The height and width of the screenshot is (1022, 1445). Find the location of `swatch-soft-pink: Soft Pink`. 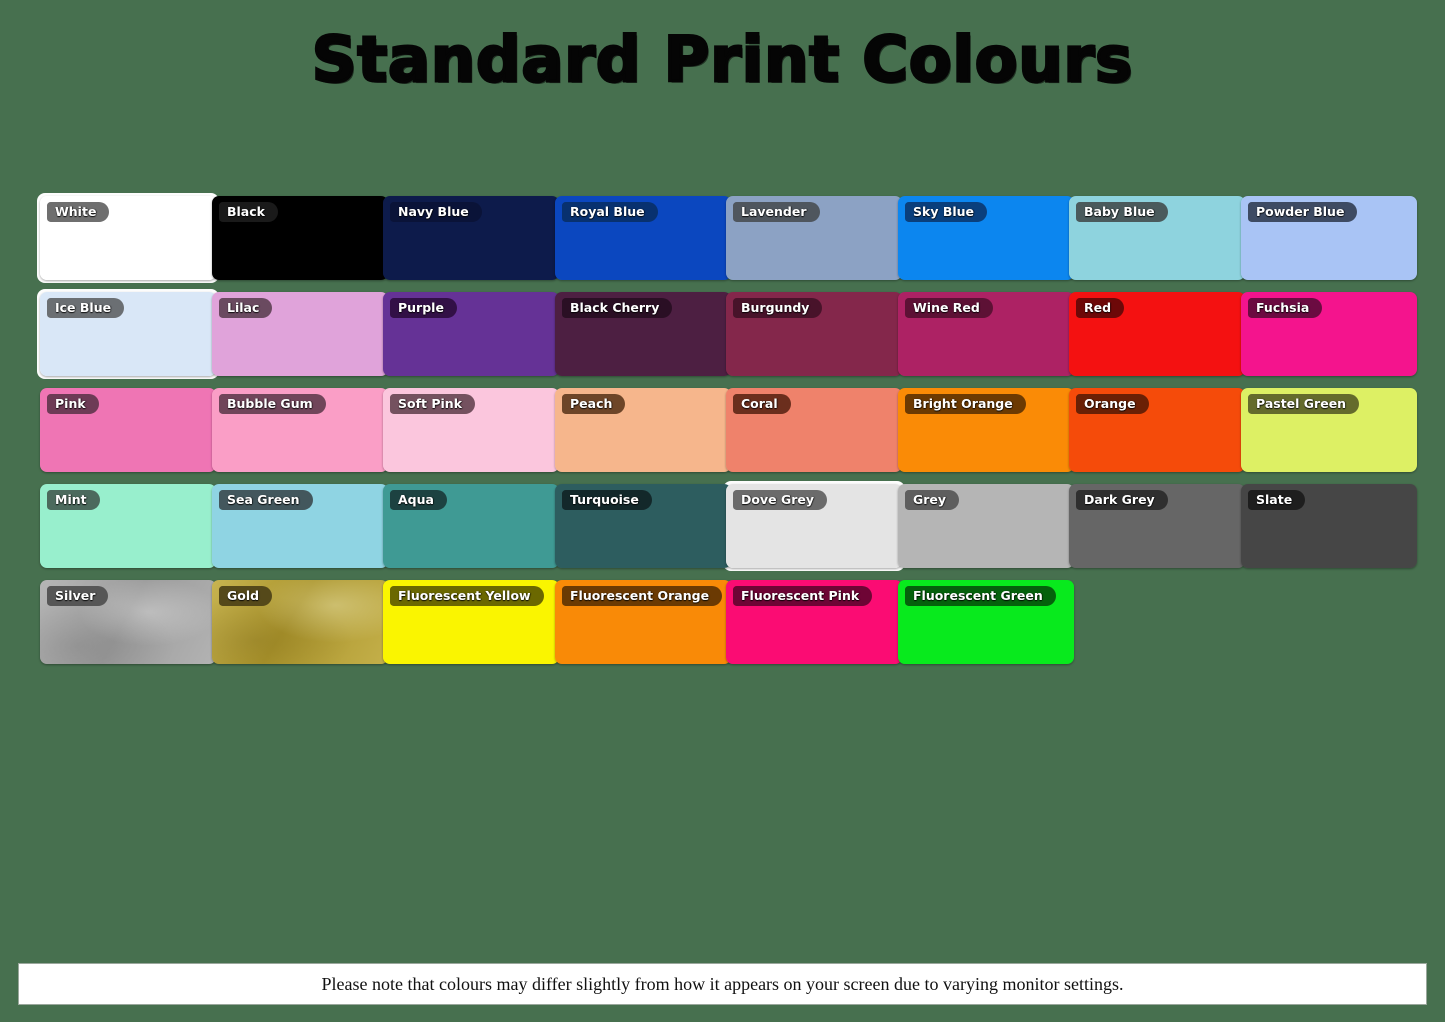

swatch-soft-pink: Soft Pink is located at coordinates (471, 430).